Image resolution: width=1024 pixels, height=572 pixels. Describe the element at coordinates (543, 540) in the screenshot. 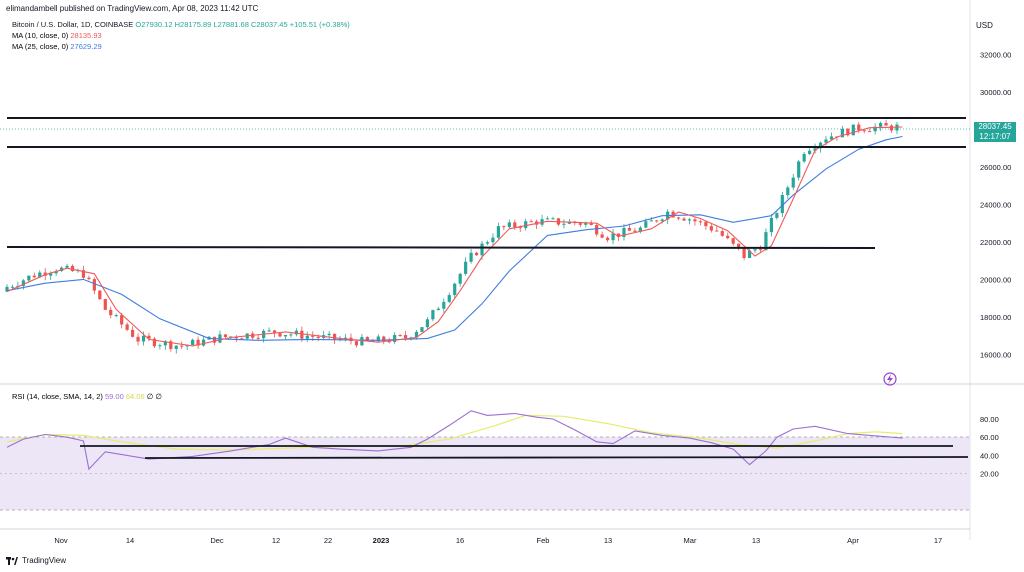

I see `time-tick-label: Feb` at that location.